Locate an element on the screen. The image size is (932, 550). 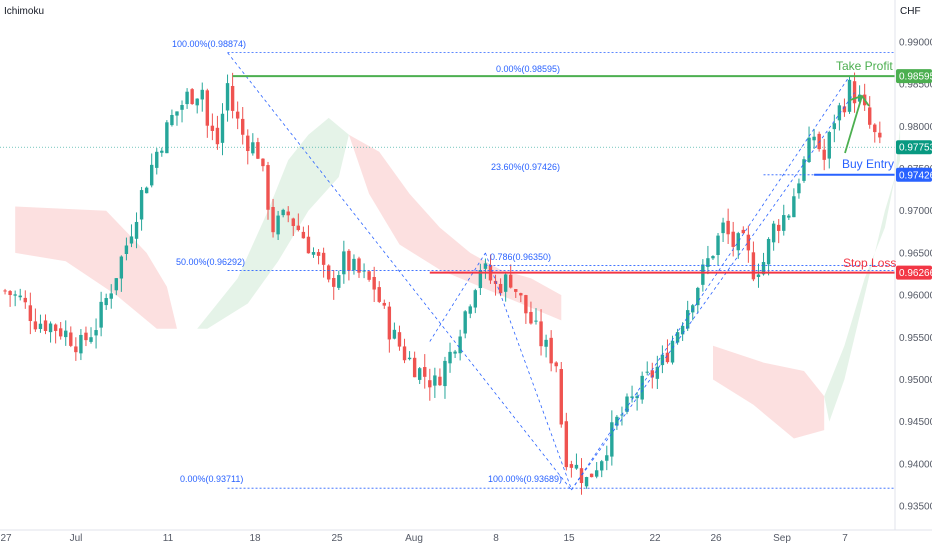
time-tick-label: 7 is located at coordinates (845, 538).